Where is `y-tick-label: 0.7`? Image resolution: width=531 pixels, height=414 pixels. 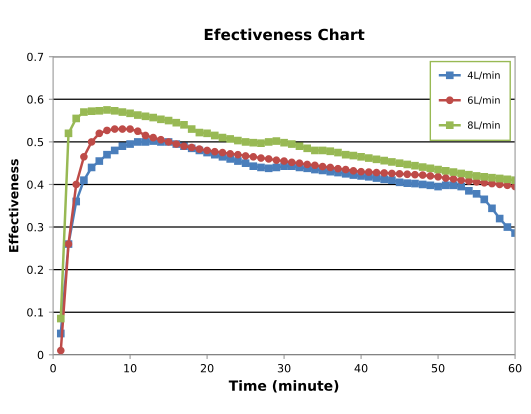 y-tick-label: 0.7 is located at coordinates (35, 57).